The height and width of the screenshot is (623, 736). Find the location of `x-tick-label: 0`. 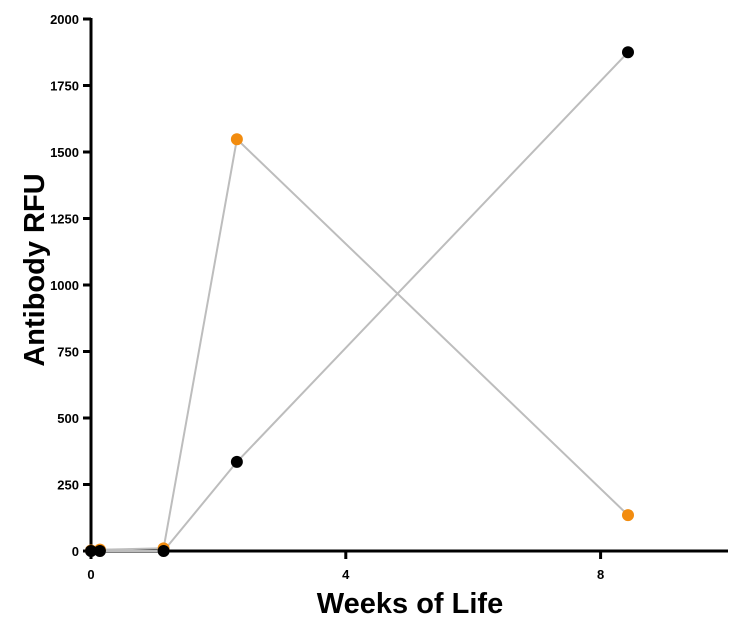

x-tick-label: 0 is located at coordinates (90, 574).